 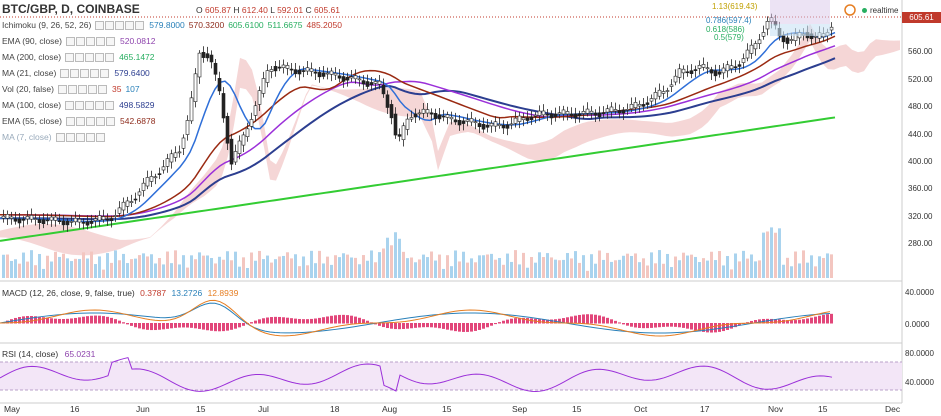 What do you see at coordinates (137, 105) in the screenshot?
I see `indicator-value: 498.5829` at bounding box center [137, 105].